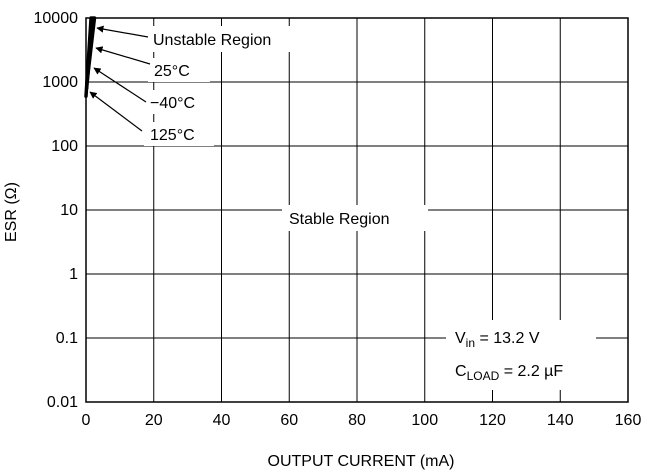 Image resolution: width=652 pixels, height=476 pixels. I want to click on x-tick-label: 160, so click(628, 420).